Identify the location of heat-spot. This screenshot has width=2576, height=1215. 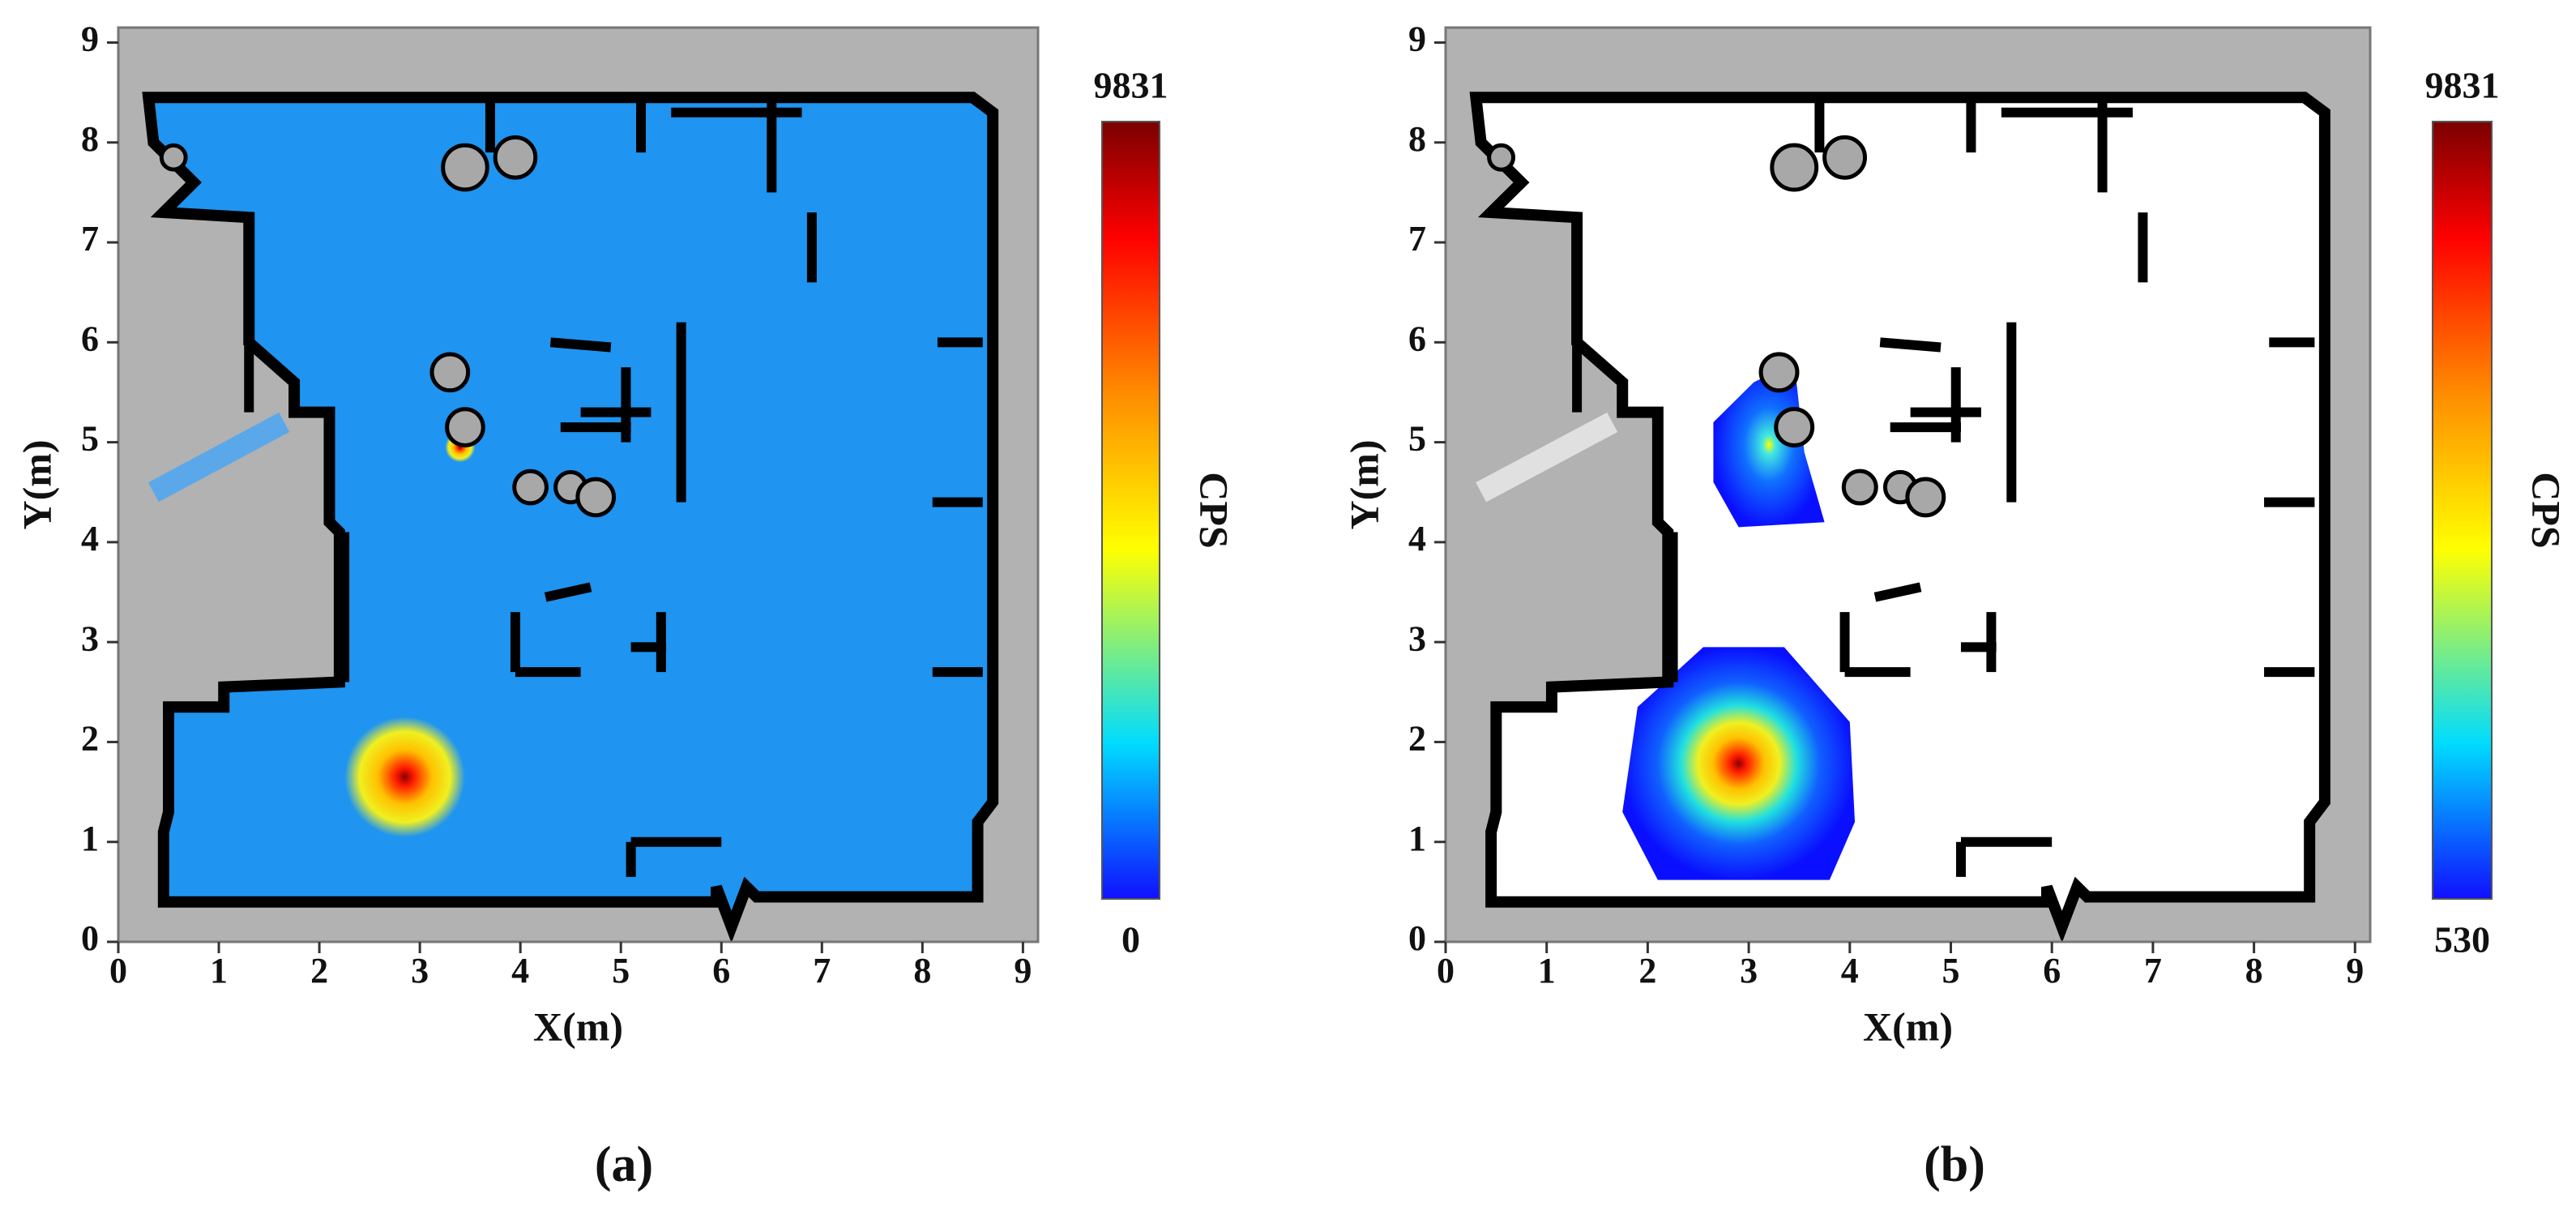
(404, 777).